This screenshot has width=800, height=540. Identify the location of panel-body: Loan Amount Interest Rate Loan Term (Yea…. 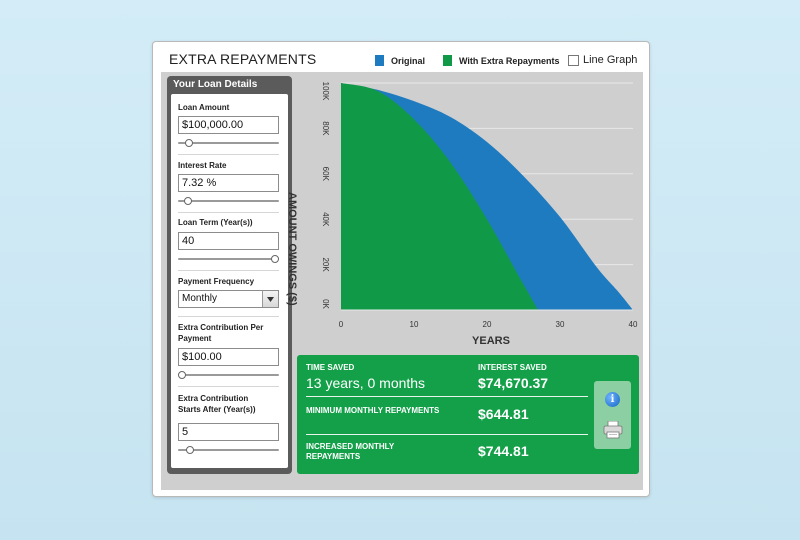
(229, 281).